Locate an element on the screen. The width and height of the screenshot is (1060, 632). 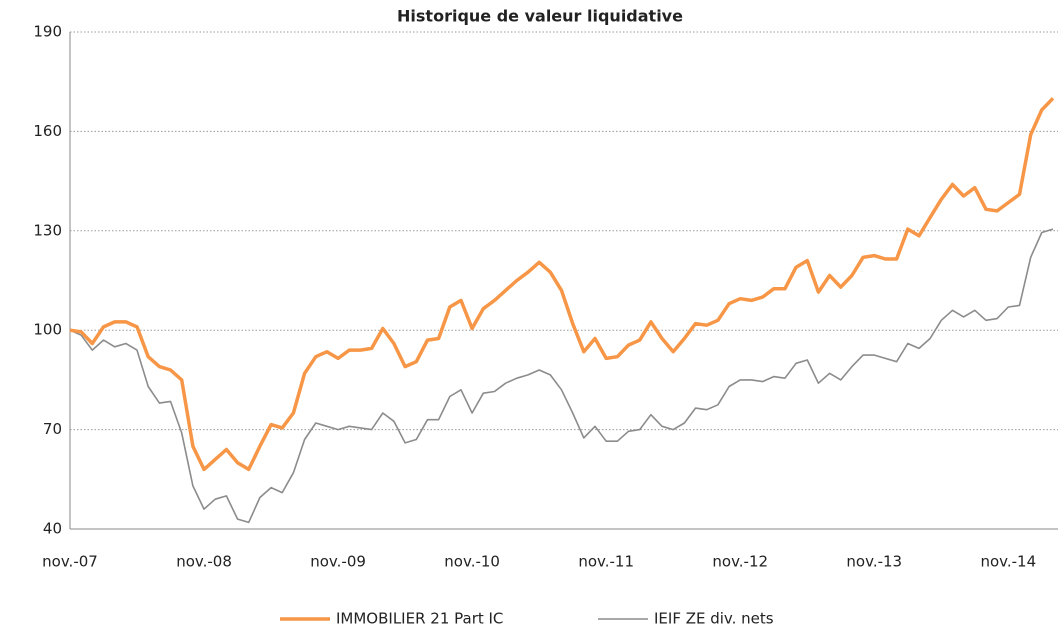
x-tick-label: nov.-14 is located at coordinates (1008, 562).